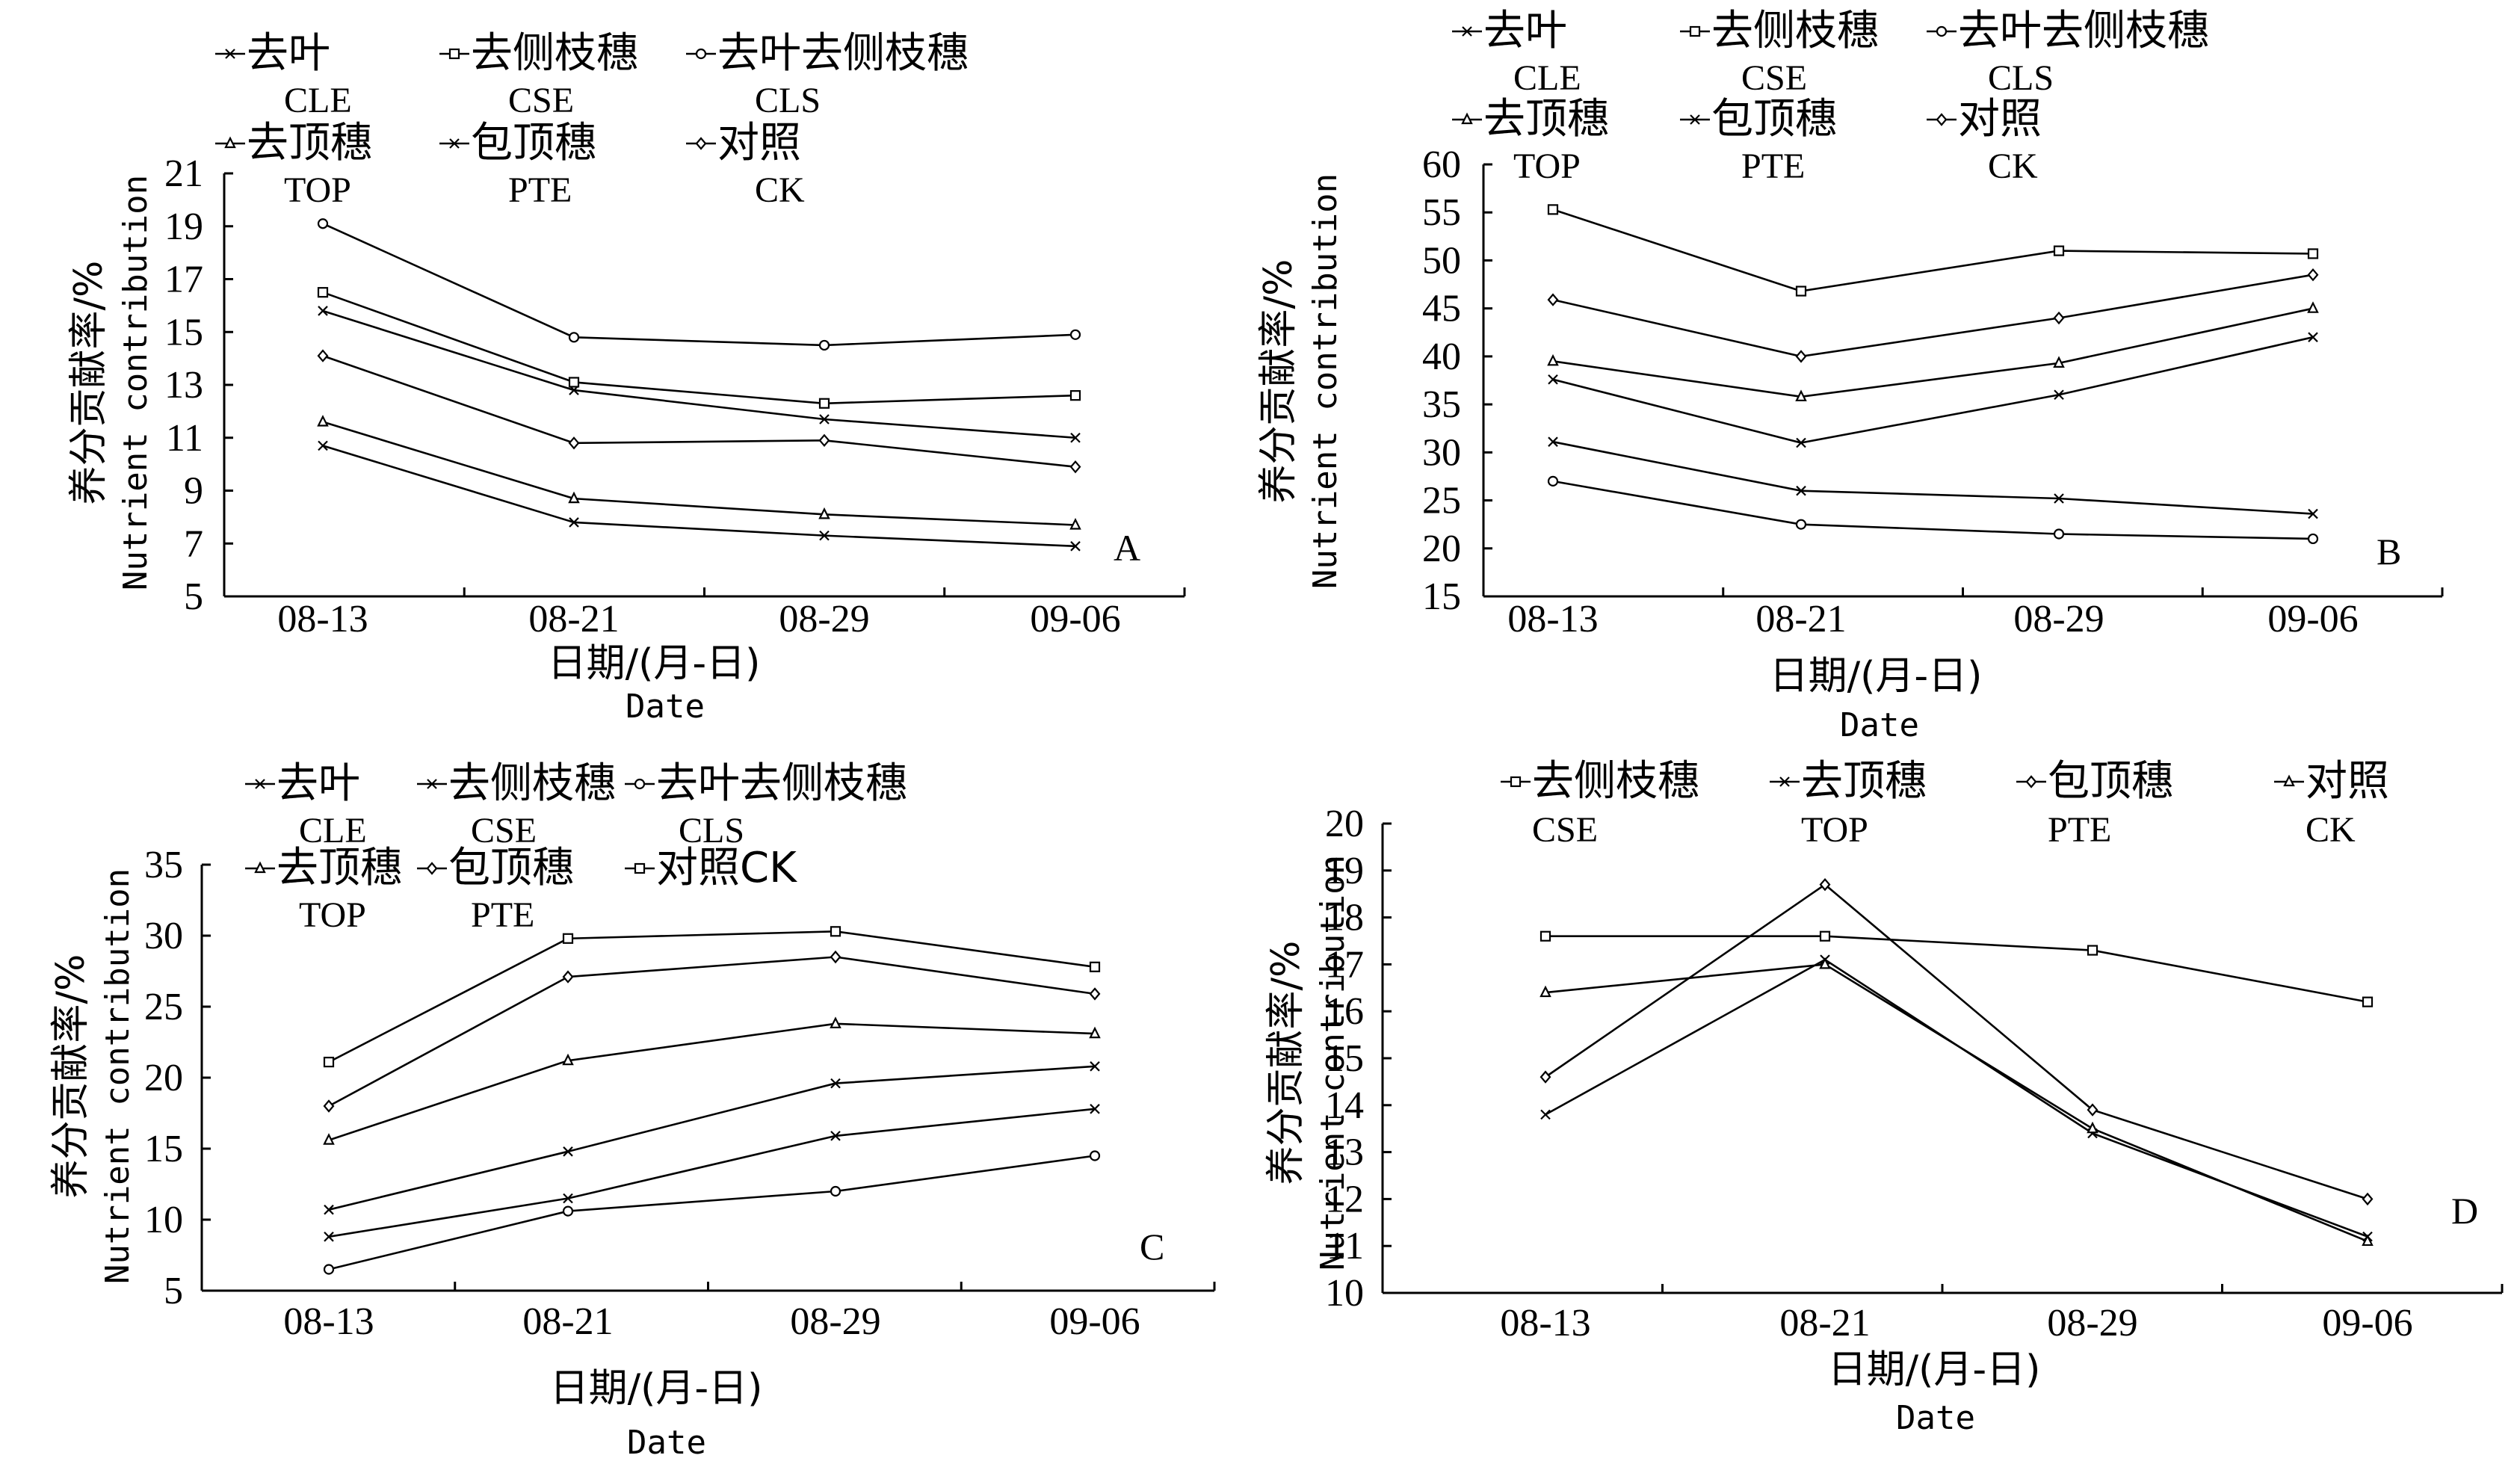 The width and height of the screenshot is (2520, 1476). What do you see at coordinates (1345, 1246) in the screenshot?
I see `y-tick-label: 11` at bounding box center [1345, 1246].